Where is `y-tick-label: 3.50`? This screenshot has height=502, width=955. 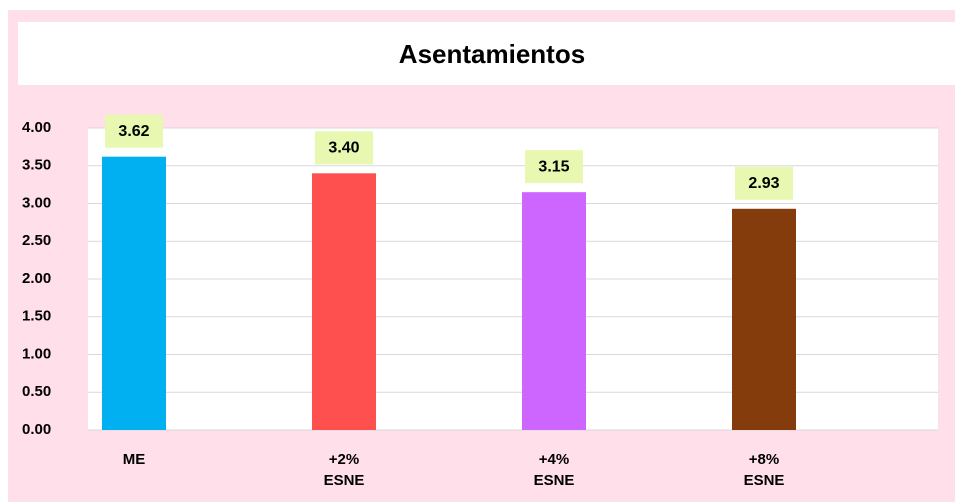
y-tick-label: 3.50 is located at coordinates (36, 165).